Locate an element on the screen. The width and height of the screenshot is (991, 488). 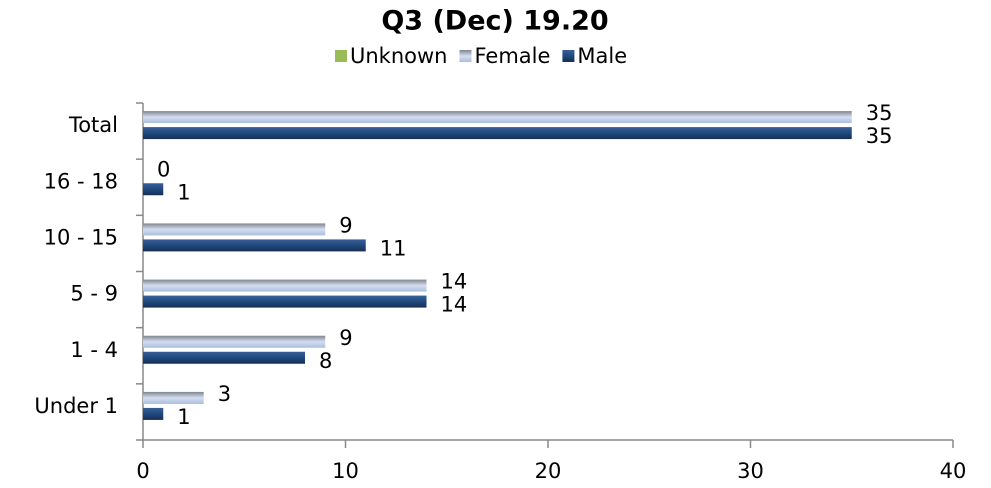
data-label: 11 is located at coordinates (393, 248).